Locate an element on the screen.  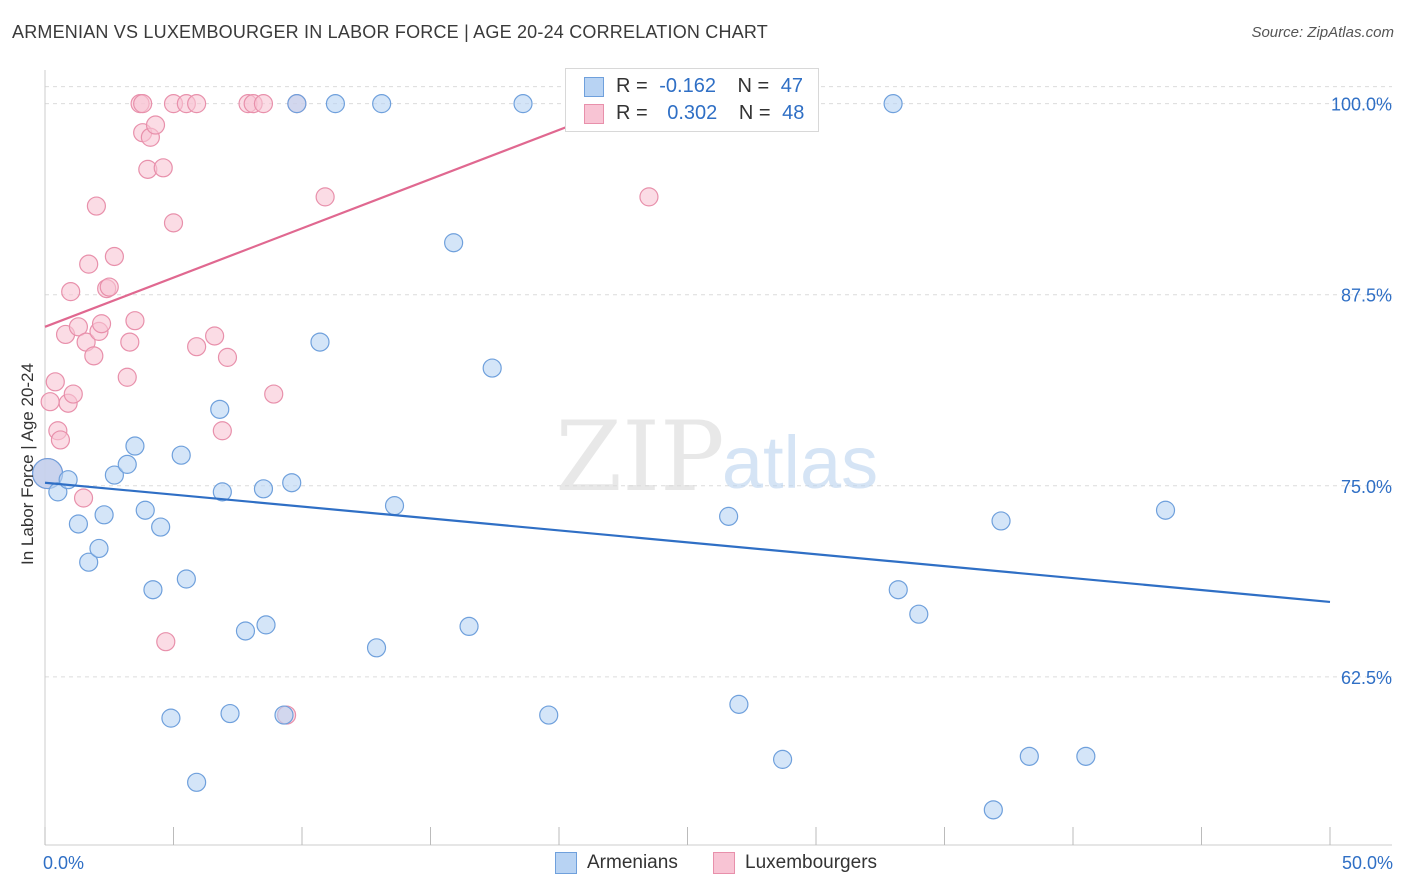
watermark-zip: ZIP is located at coordinates (639, 457).